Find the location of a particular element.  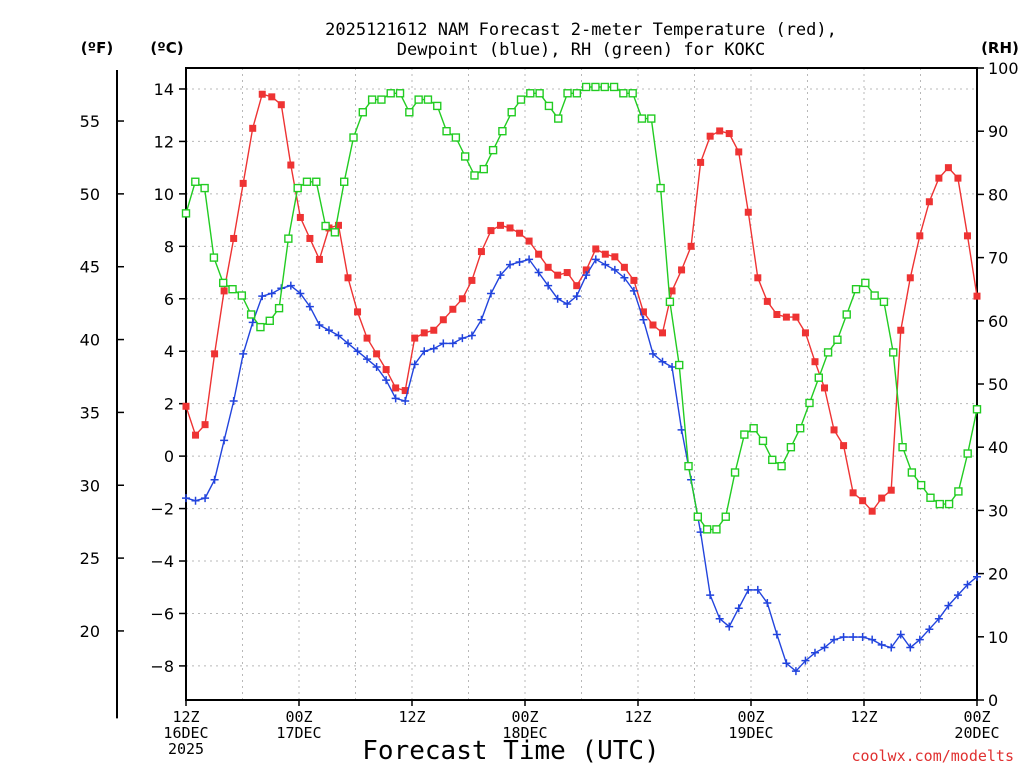

fahrenheit-tick-label: 40 is located at coordinates (90, 340).